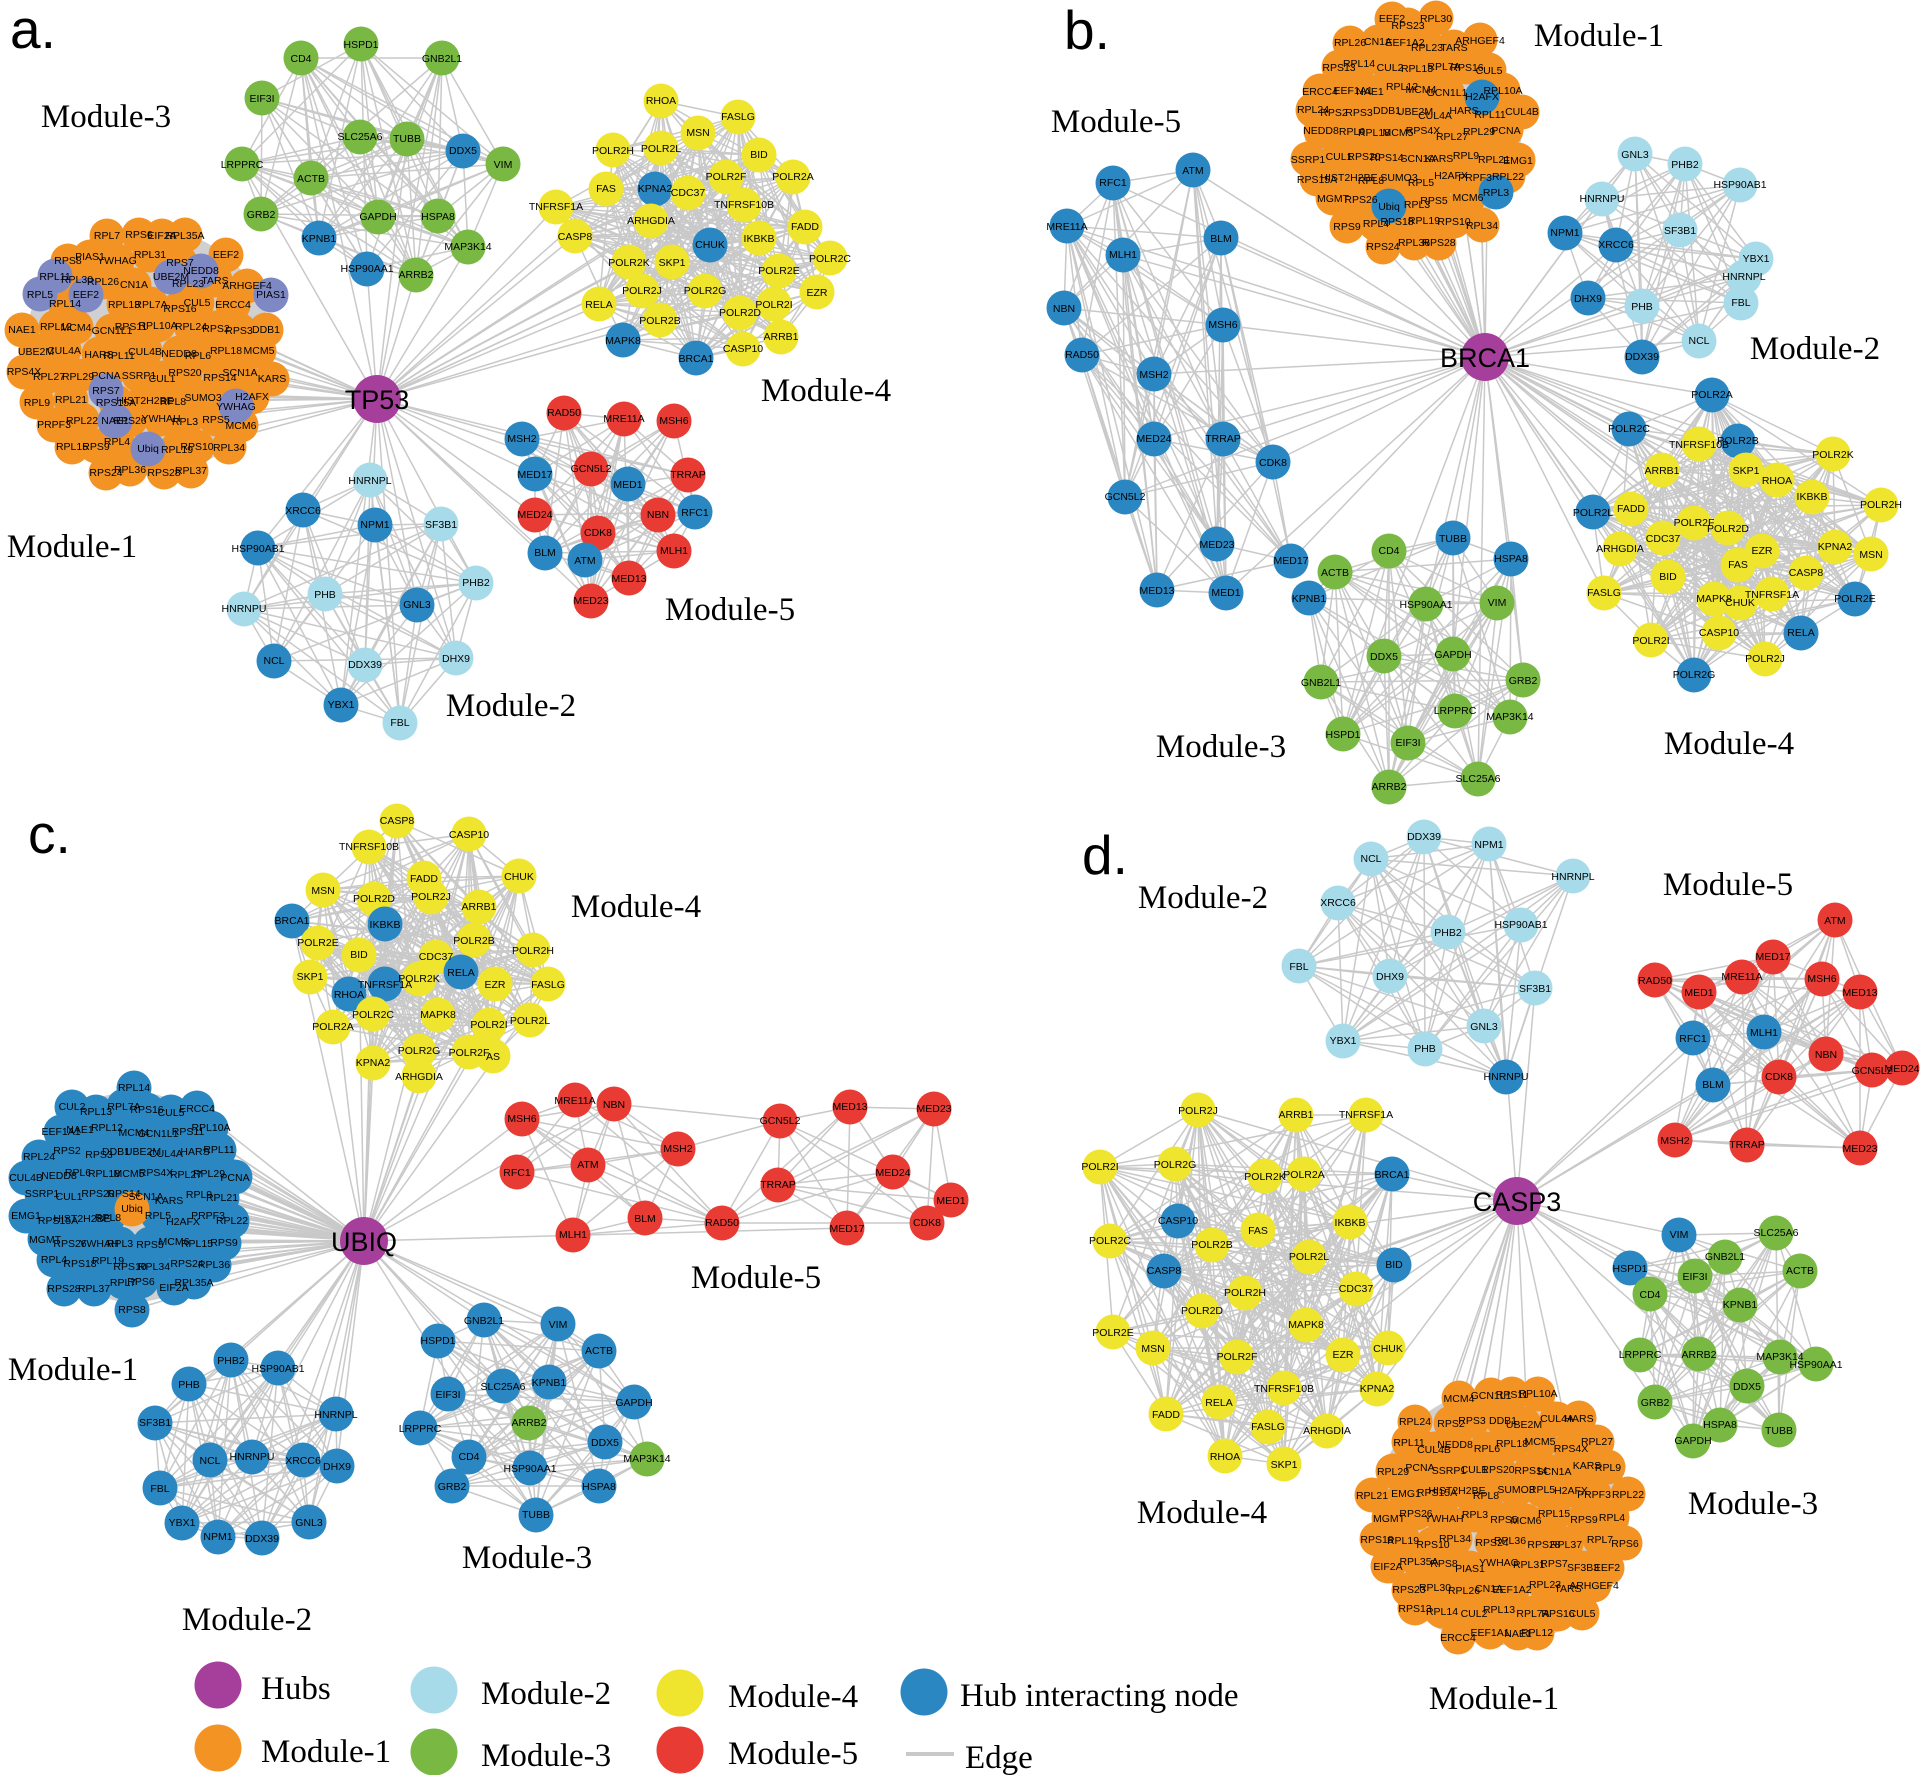 This screenshot has height=1780, width=1923. I want to click on svg-text: EMG1, so click(1518, 161).